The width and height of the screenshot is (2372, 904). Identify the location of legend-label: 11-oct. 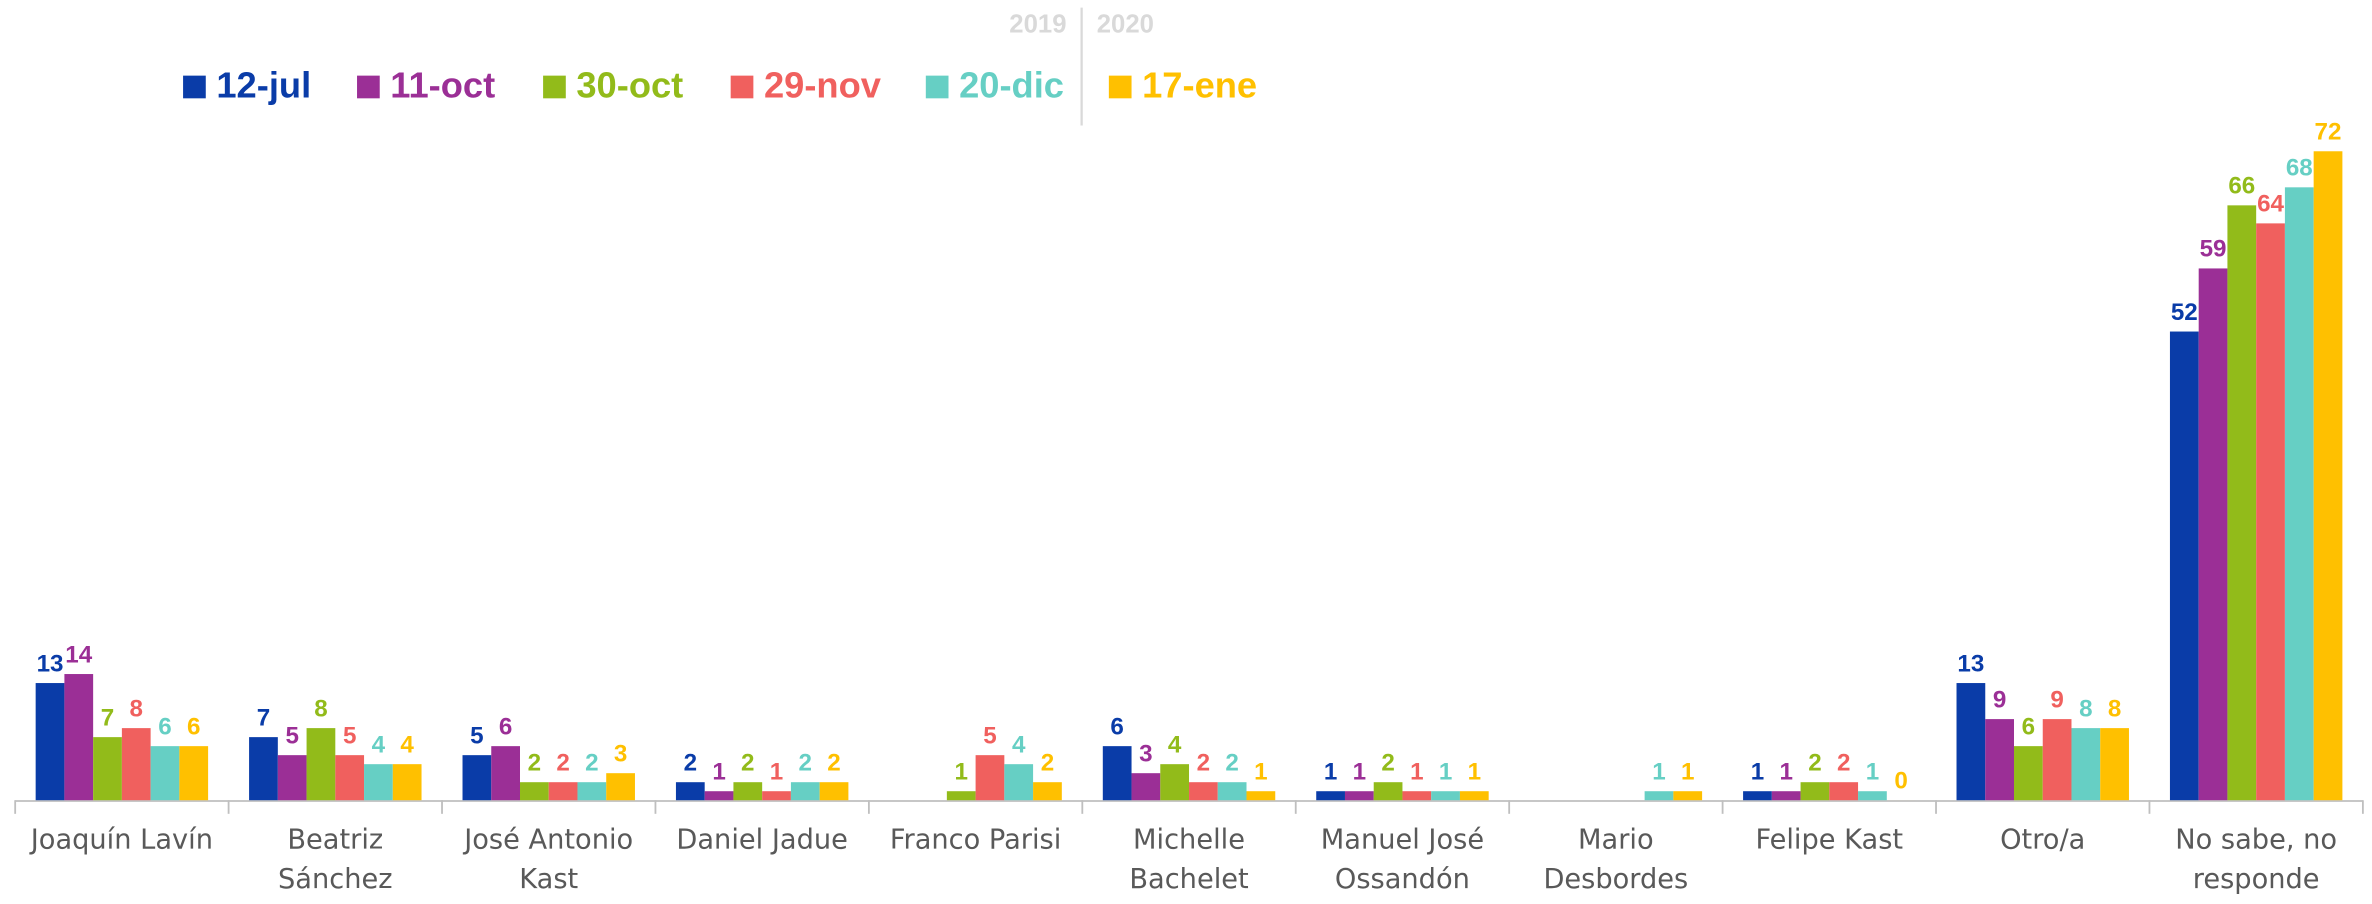
(442, 84).